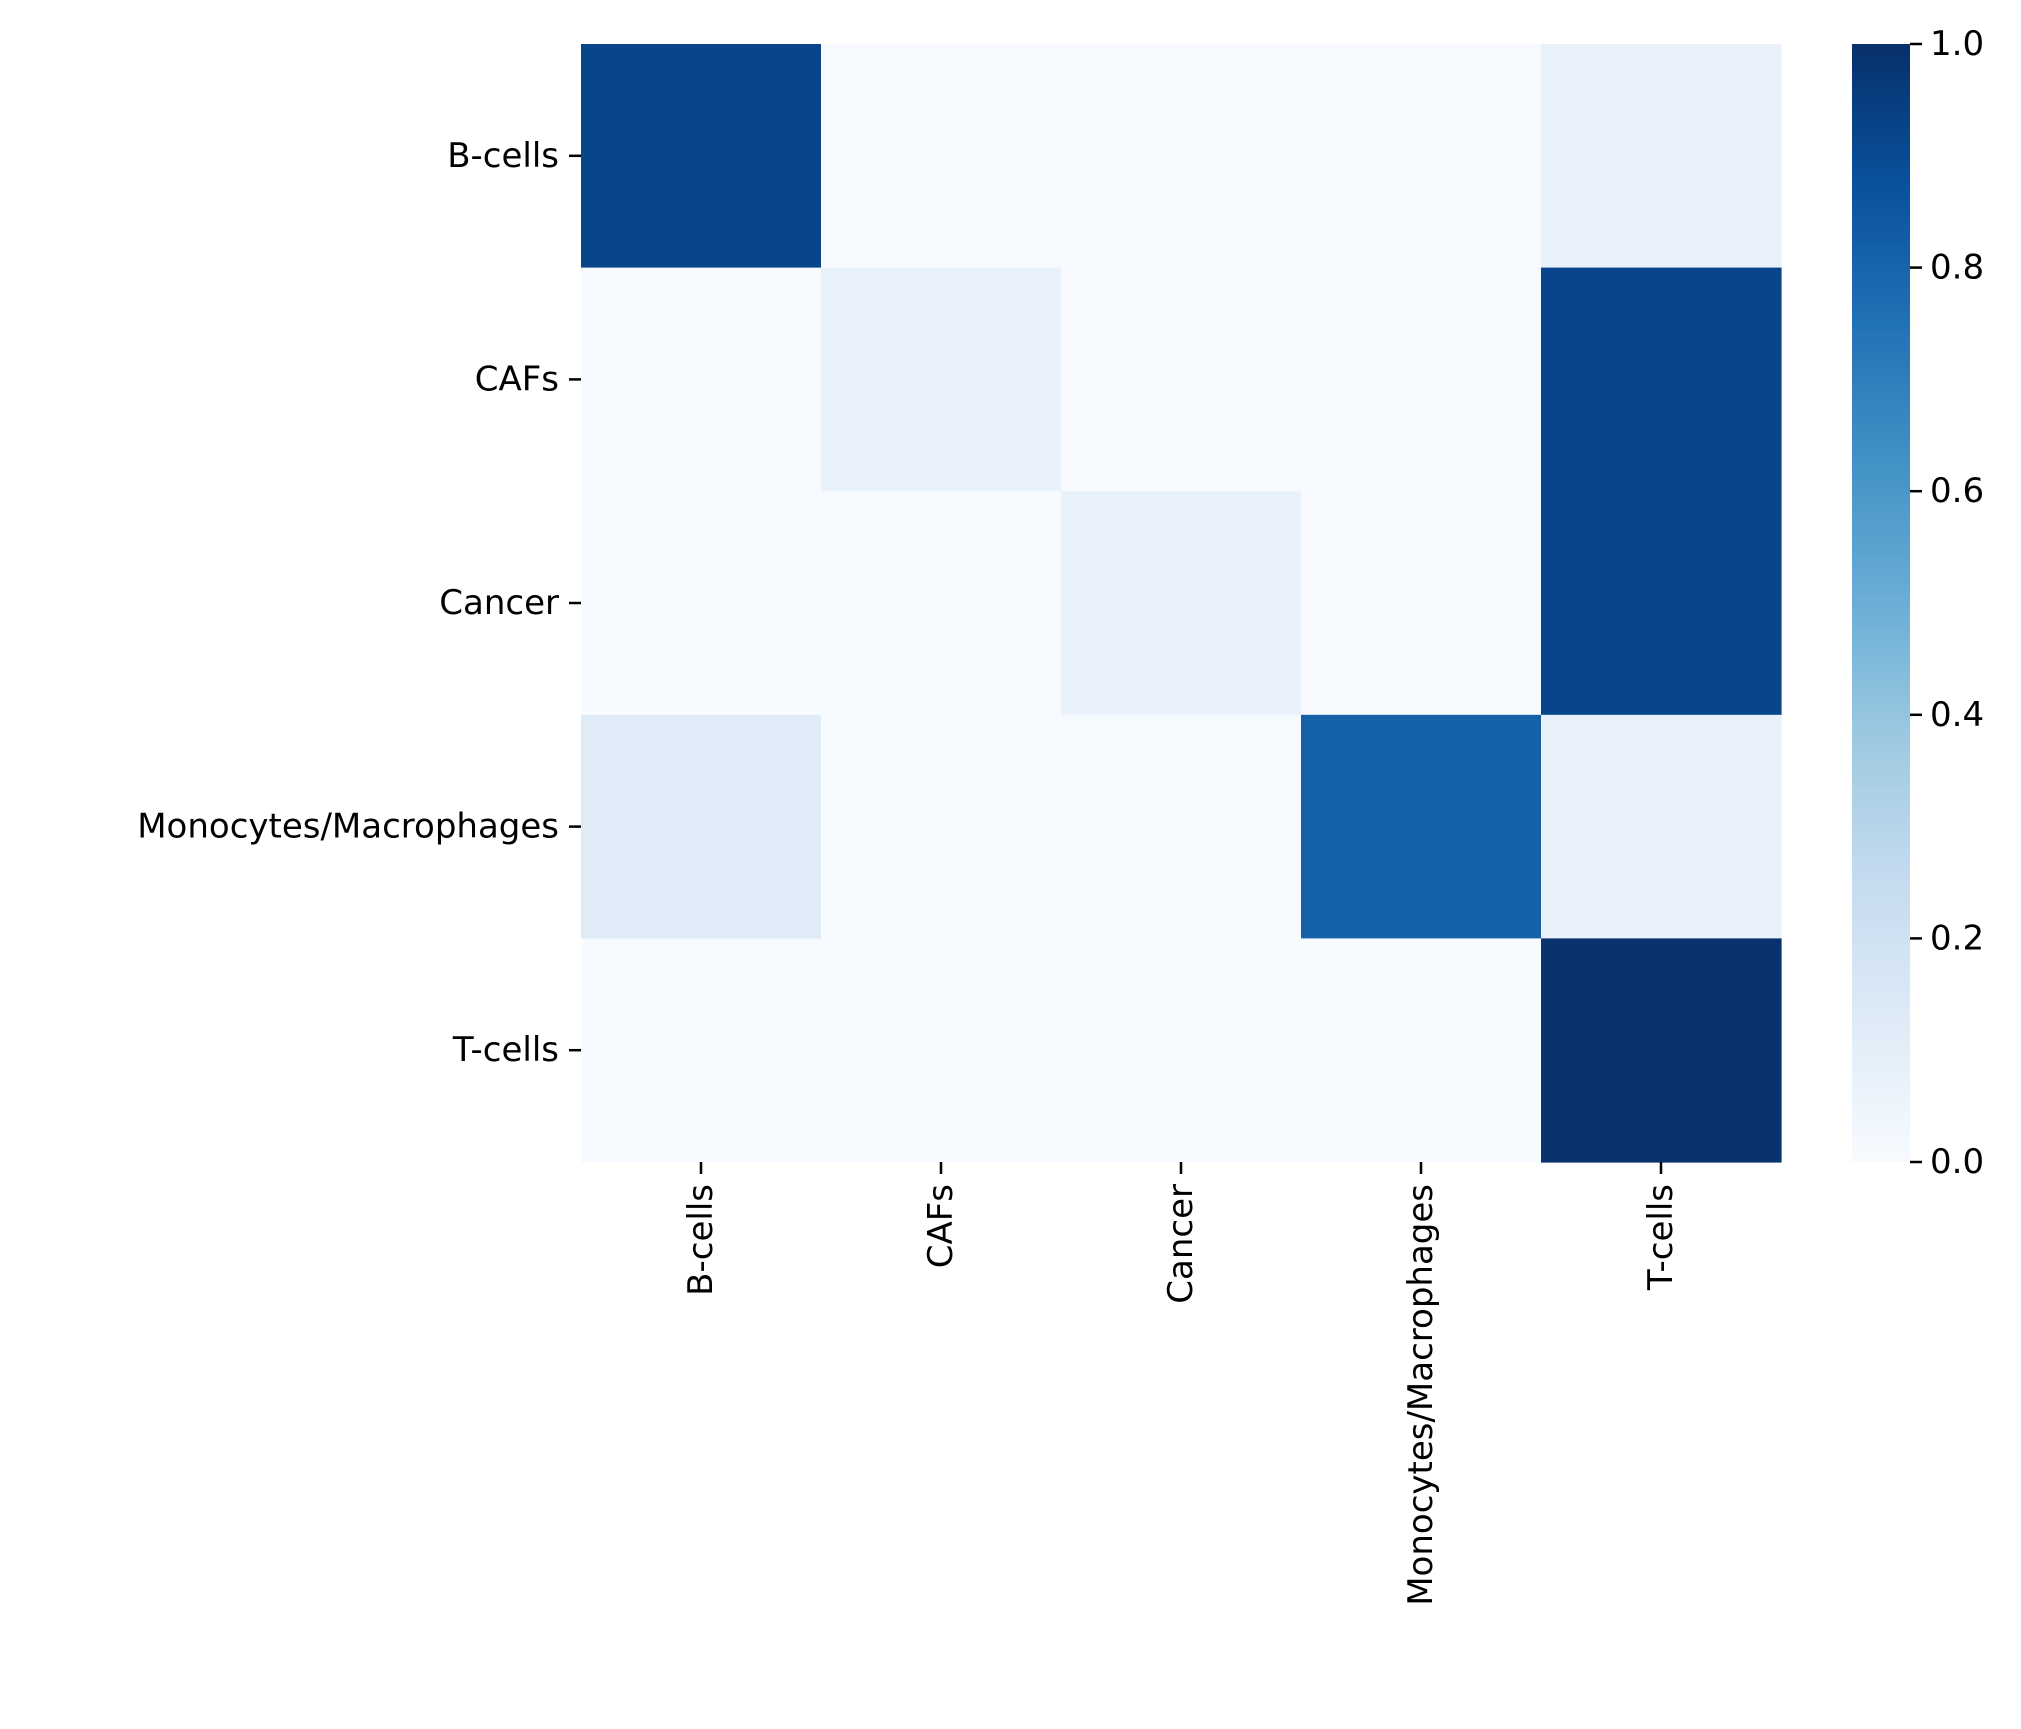 Image resolution: width=2021 pixels, height=1729 pixels. What do you see at coordinates (1957, 938) in the screenshot?
I see `colorbar-tick-label-1: 0.2` at bounding box center [1957, 938].